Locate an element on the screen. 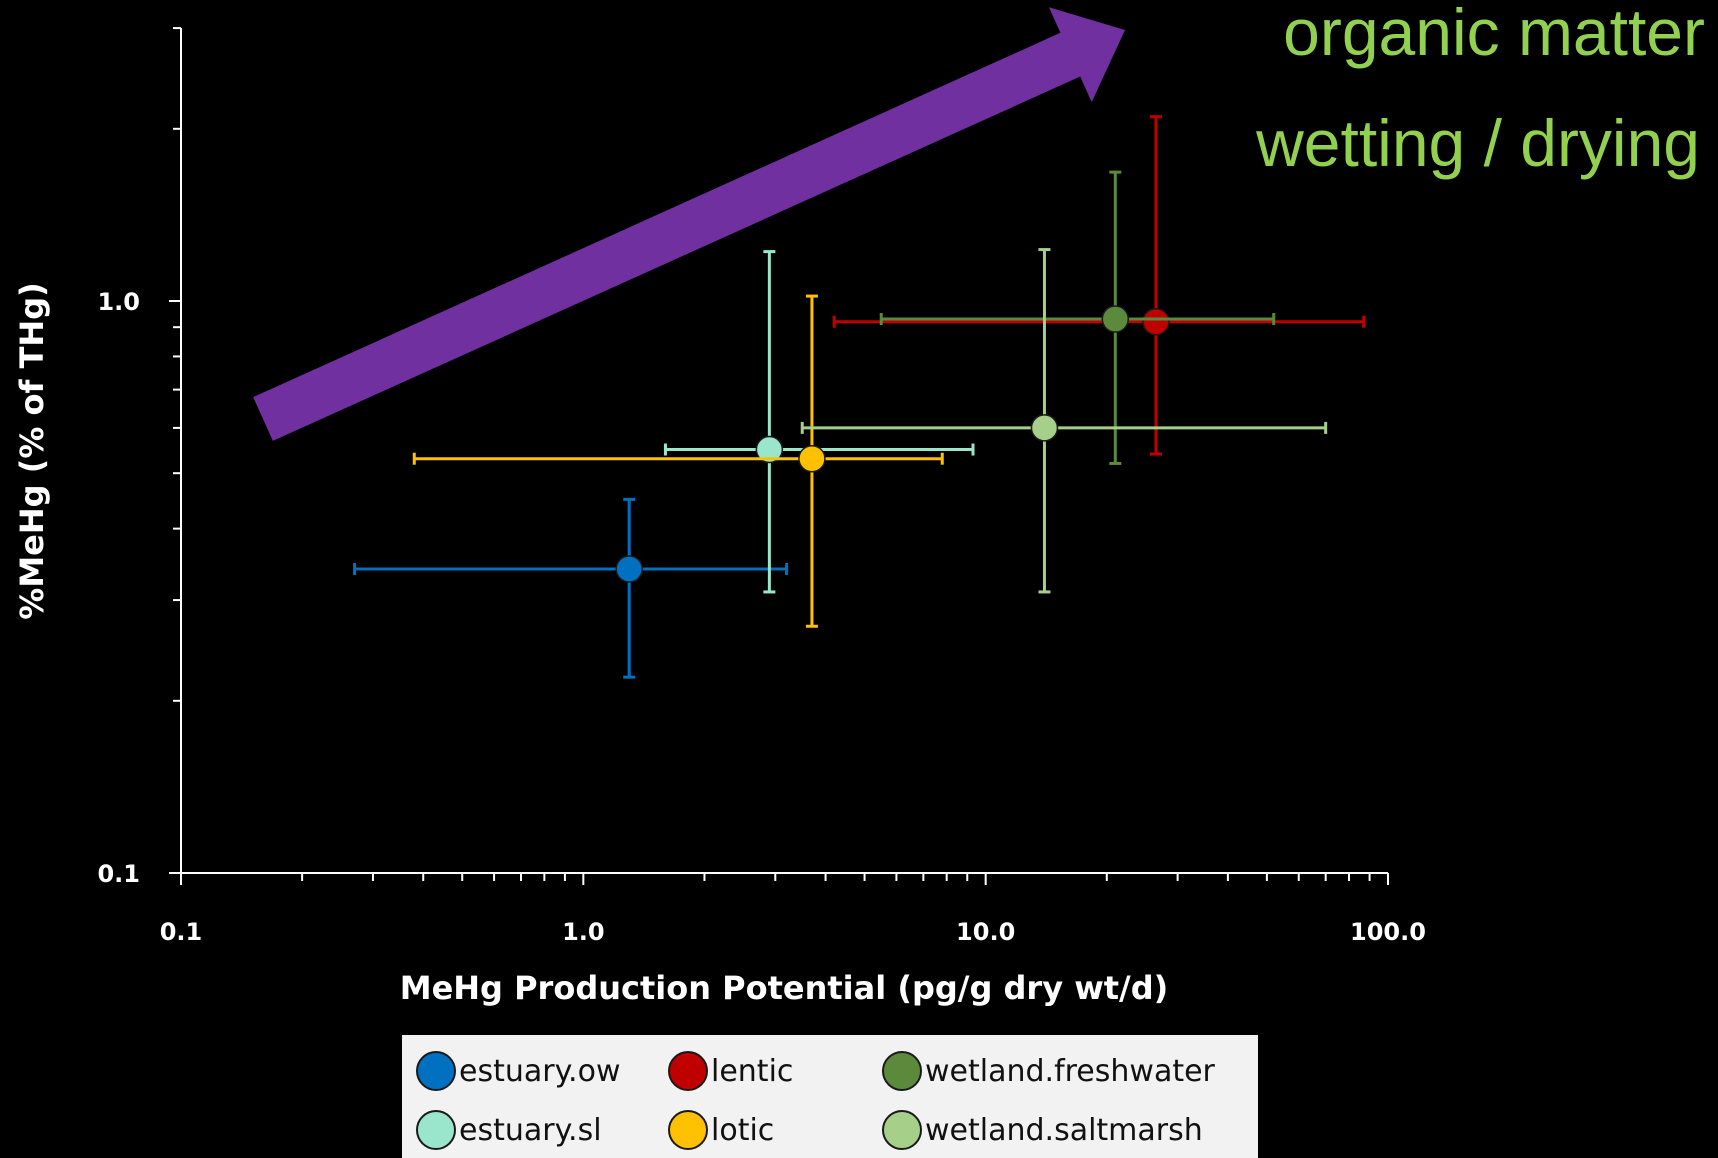 The height and width of the screenshot is (1158, 1718). legend-label: estuary.sl is located at coordinates (530, 1130).